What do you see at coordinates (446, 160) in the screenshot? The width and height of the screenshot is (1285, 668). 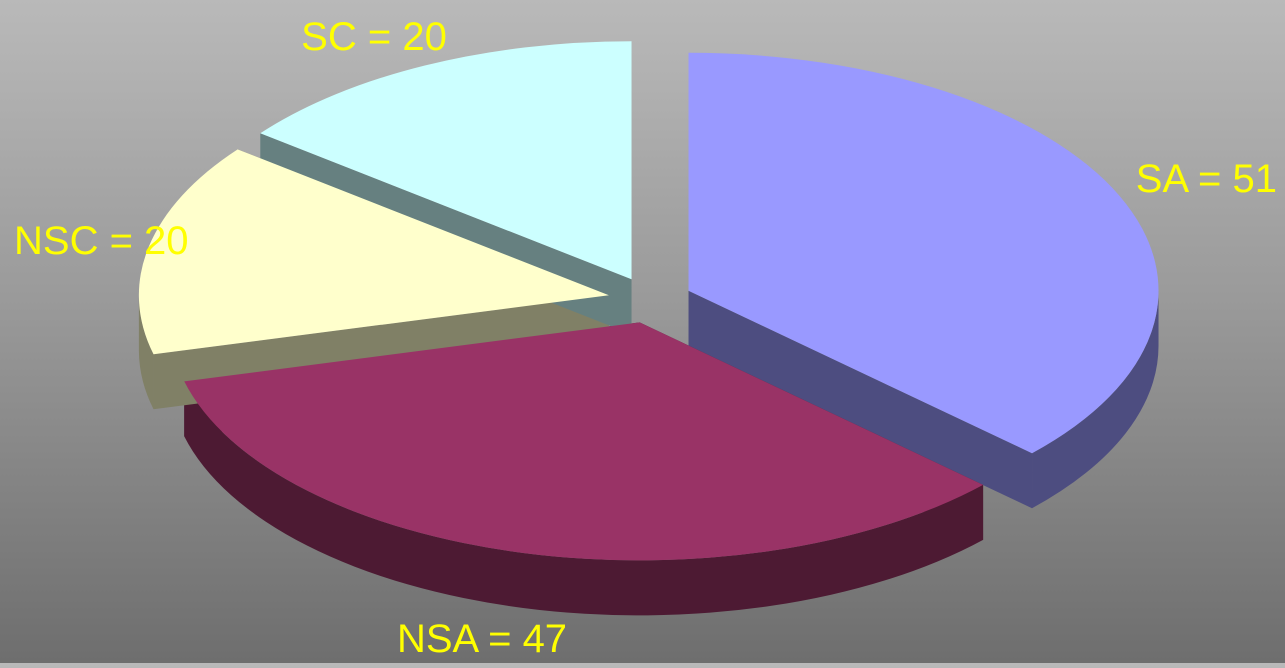 I see `pie-slice-sc` at bounding box center [446, 160].